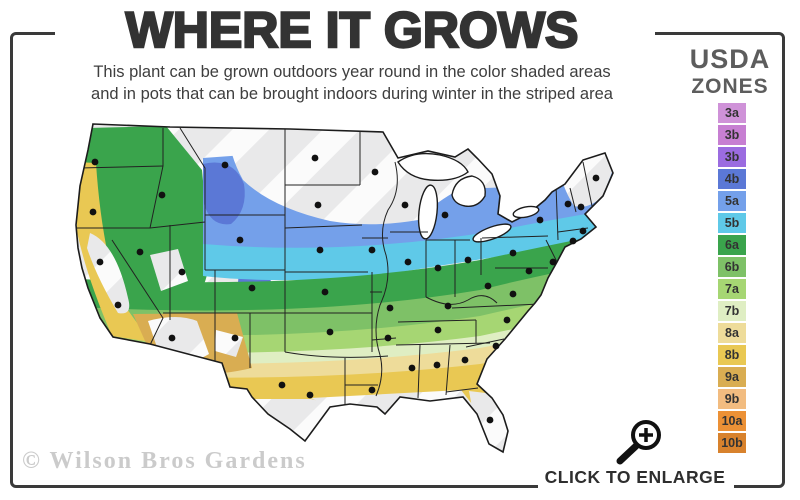 This screenshot has height=500, width=800. I want to click on lake-superior, so click(433, 167).